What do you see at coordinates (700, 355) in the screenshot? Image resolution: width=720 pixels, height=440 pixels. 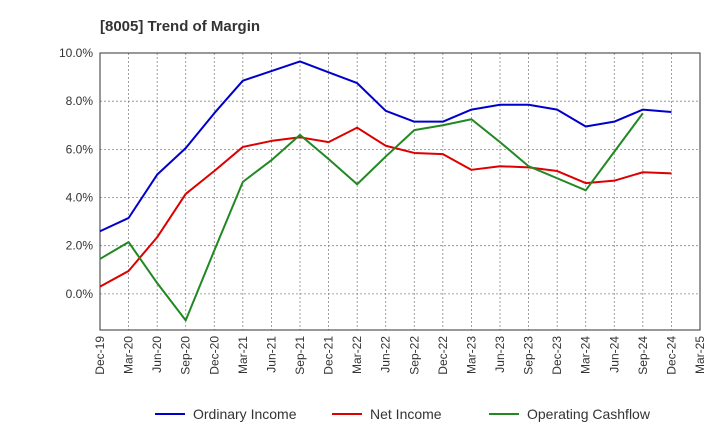 I see `x-tick-label: Mar-25` at bounding box center [700, 355].